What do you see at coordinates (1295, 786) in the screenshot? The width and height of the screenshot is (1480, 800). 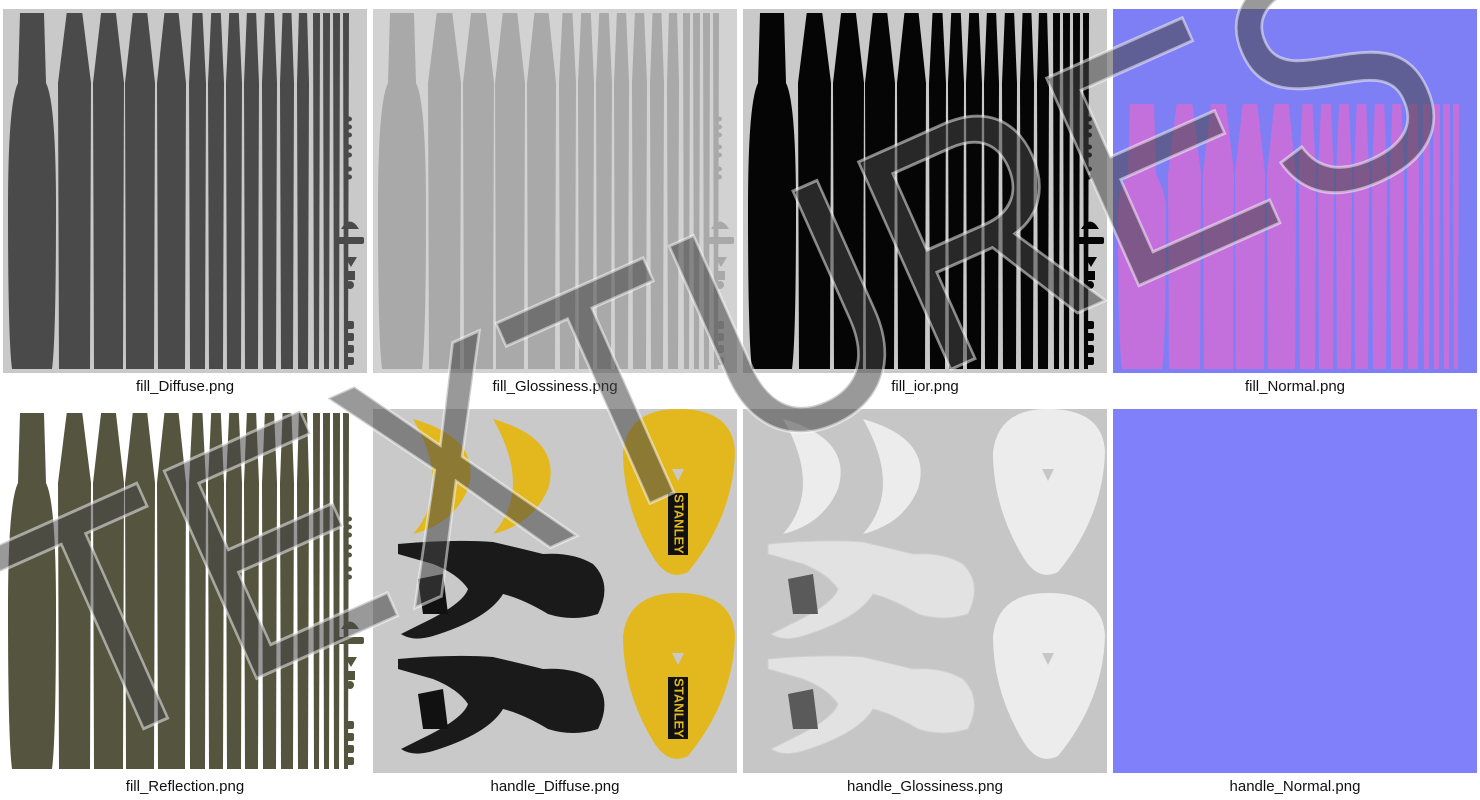 I see `tile-caption: handle_Normal.png` at bounding box center [1295, 786].